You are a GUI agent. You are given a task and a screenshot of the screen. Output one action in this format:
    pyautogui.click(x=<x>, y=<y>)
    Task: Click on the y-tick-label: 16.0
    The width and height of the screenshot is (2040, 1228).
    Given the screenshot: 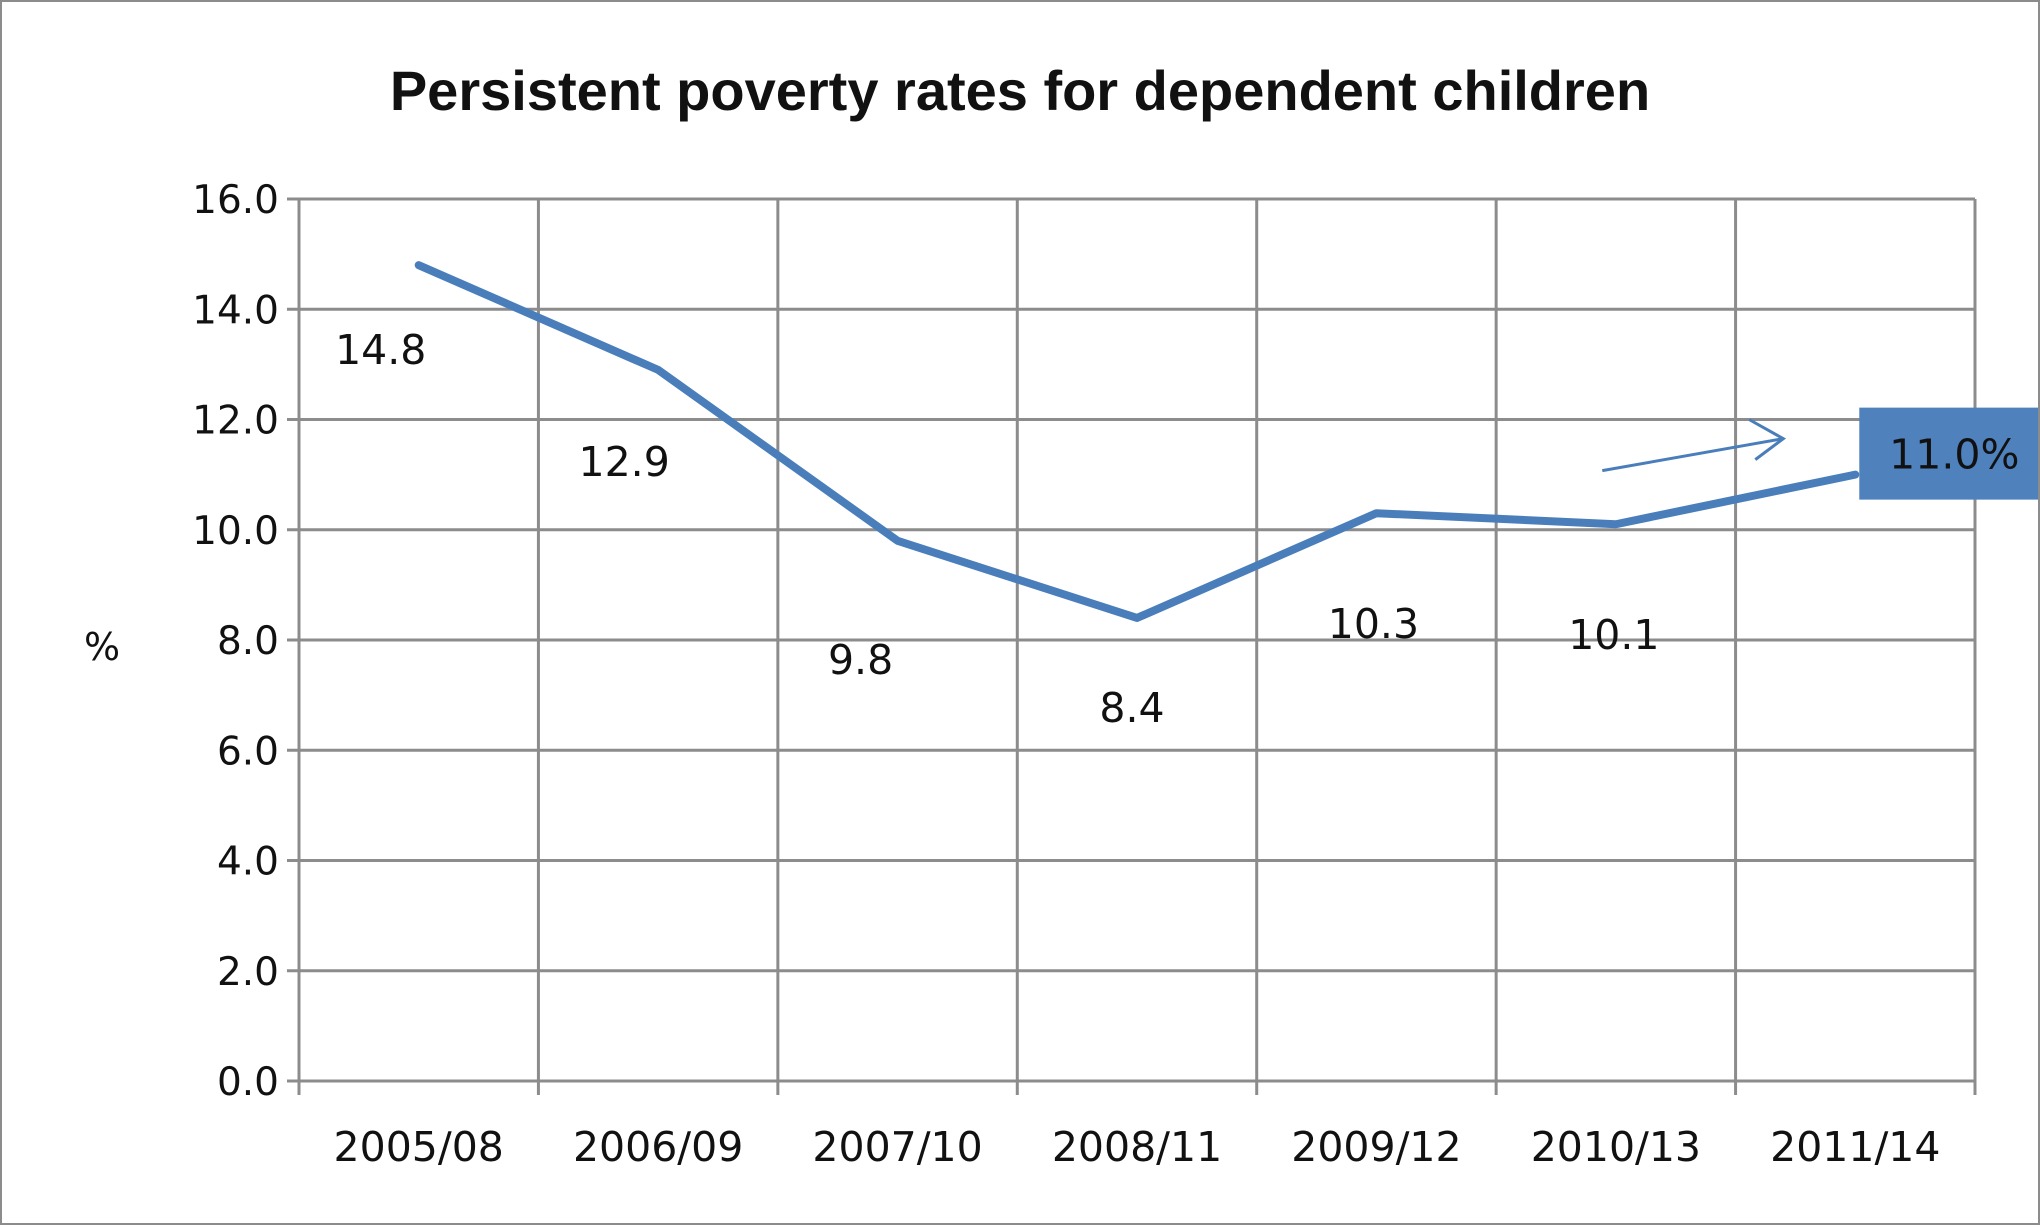 What is the action you would take?
    pyautogui.click(x=235, y=200)
    